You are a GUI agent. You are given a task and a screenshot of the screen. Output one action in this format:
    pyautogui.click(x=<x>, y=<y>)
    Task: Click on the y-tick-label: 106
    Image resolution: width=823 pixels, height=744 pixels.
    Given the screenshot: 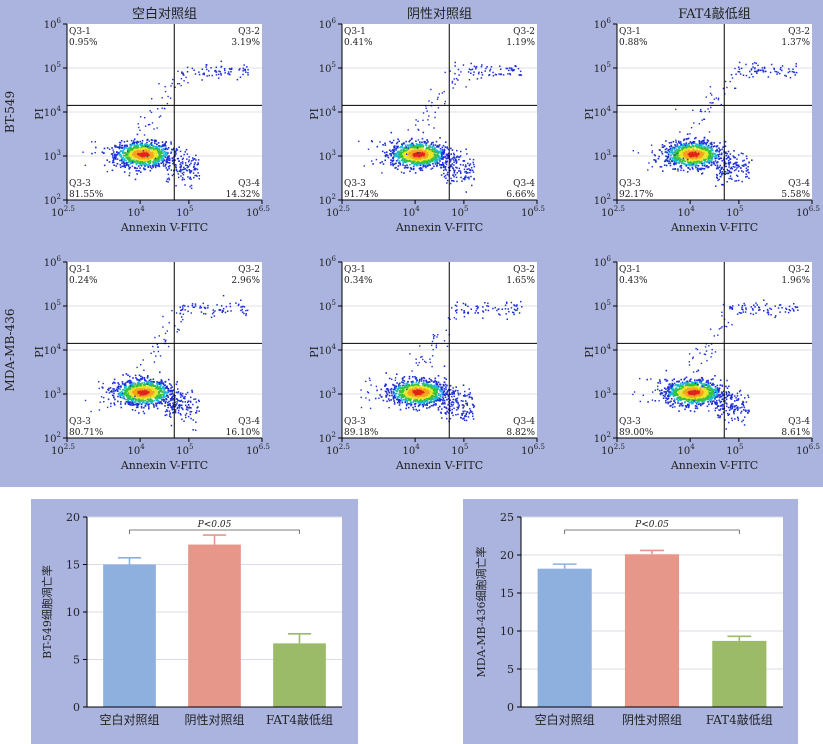 What is the action you would take?
    pyautogui.click(x=328, y=24)
    